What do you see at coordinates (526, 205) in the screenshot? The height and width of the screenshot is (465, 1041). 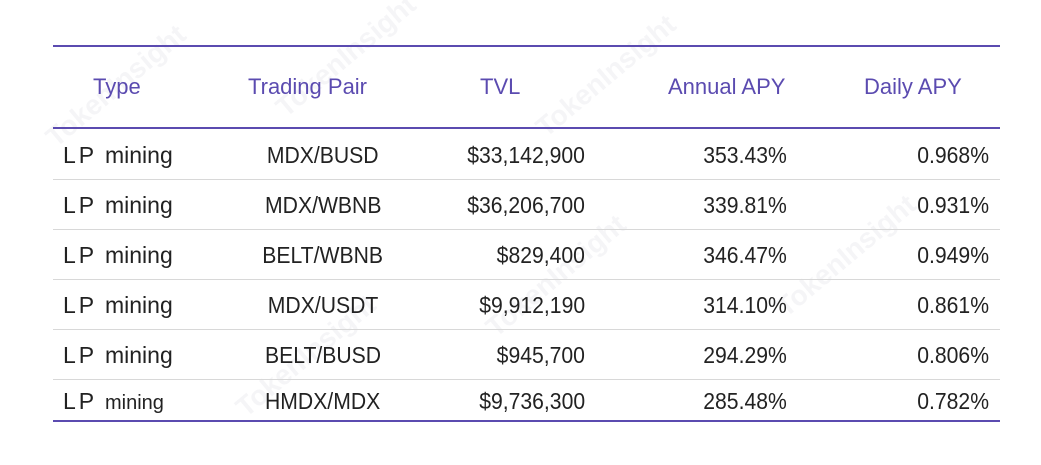 I see `cell-tvl-text: $36,206,700` at bounding box center [526, 205].